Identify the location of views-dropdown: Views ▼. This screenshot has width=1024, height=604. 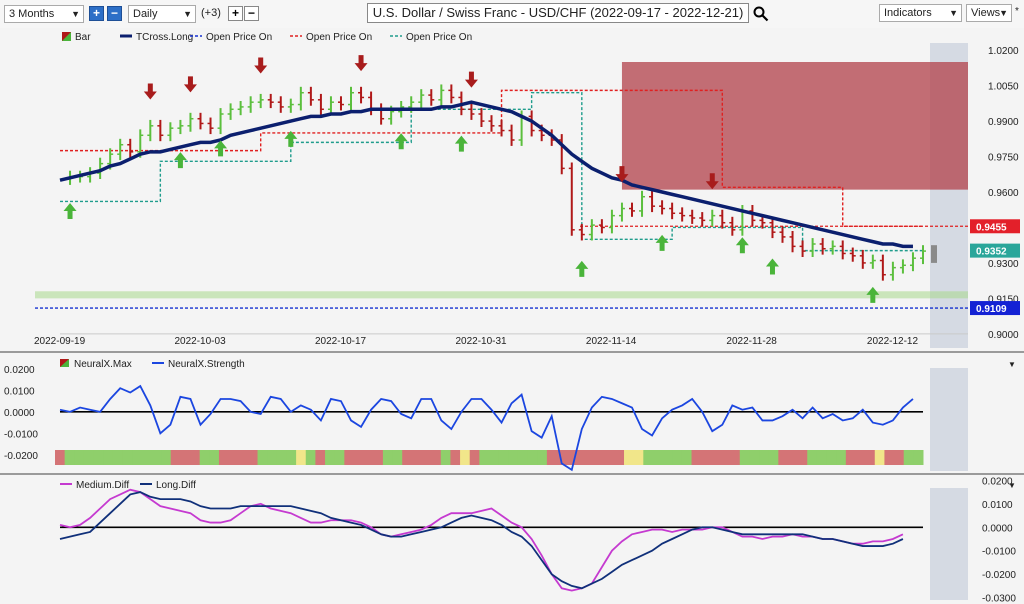
(989, 13).